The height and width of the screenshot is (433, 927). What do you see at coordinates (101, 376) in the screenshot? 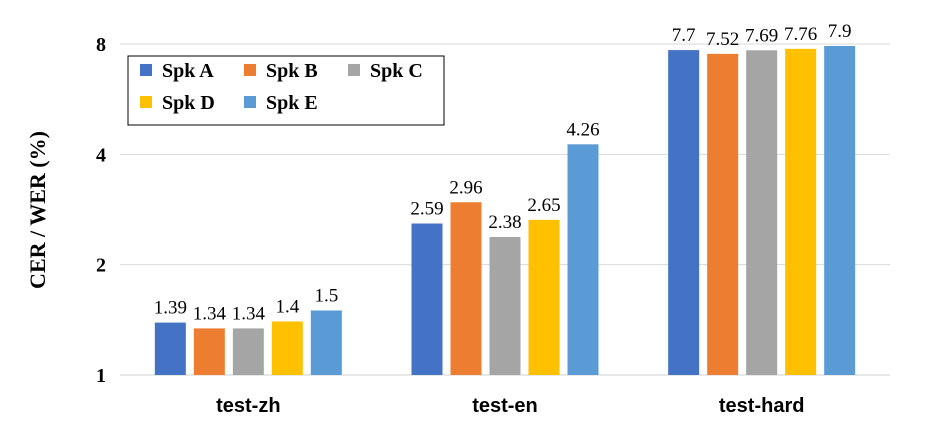
I see `y-tick-label: 1` at bounding box center [101, 376].